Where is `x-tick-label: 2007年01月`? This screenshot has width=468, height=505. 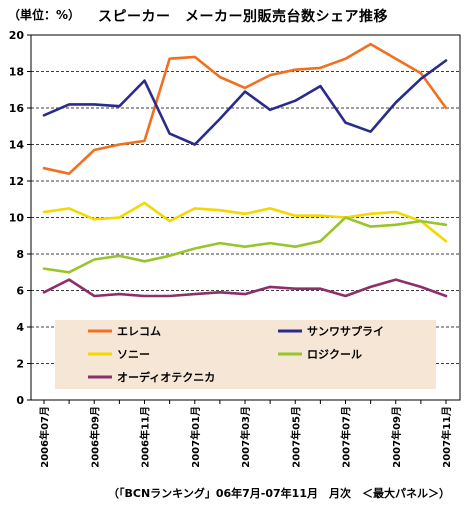
x-tick-label: 2007年01月 is located at coordinates (195, 437).